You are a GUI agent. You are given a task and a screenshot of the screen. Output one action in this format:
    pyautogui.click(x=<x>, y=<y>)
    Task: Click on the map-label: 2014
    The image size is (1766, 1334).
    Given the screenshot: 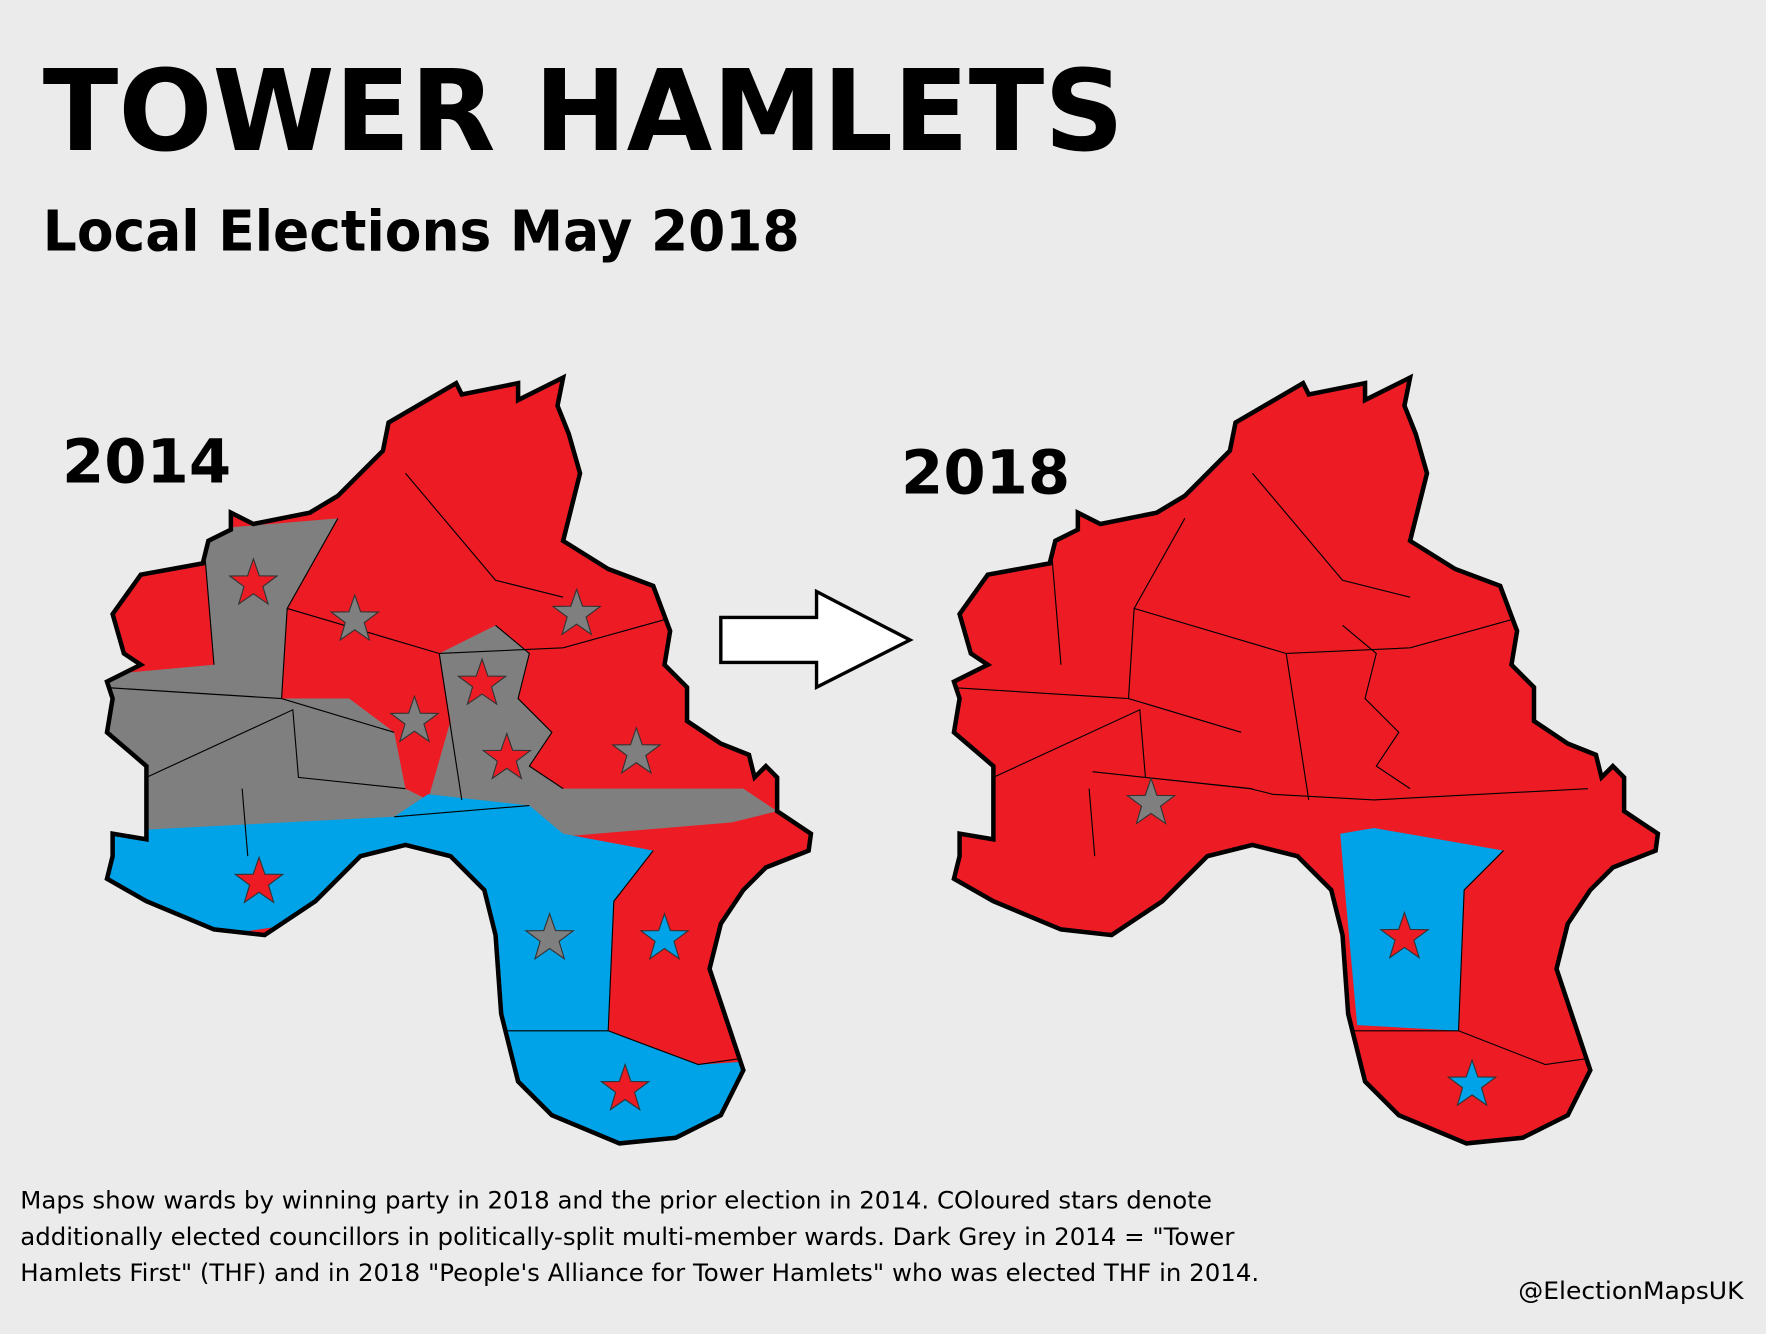 What is the action you would take?
    pyautogui.click(x=146, y=462)
    